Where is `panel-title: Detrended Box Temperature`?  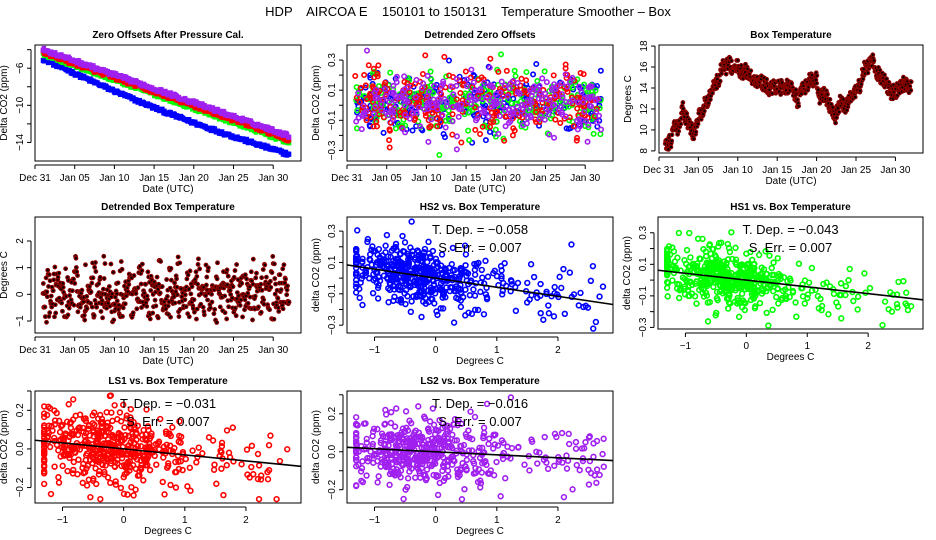 panel-title: Detrended Box Temperature is located at coordinates (168, 207).